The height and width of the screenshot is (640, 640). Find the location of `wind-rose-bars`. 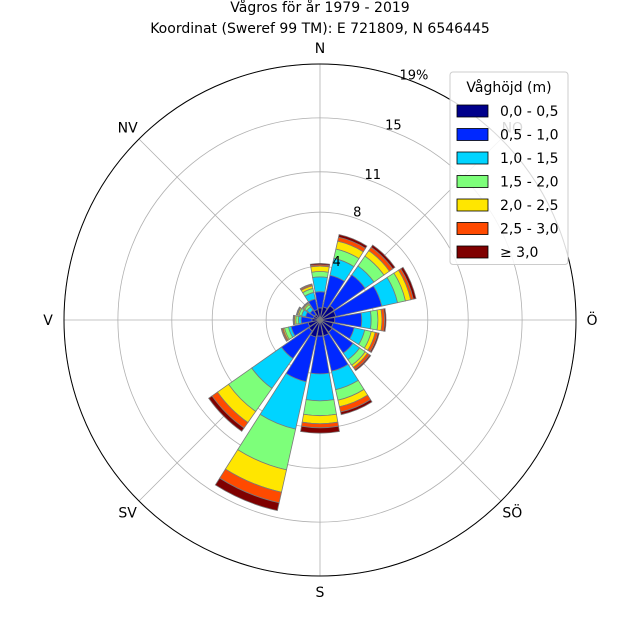

wind-rose-bars is located at coordinates (312, 373).